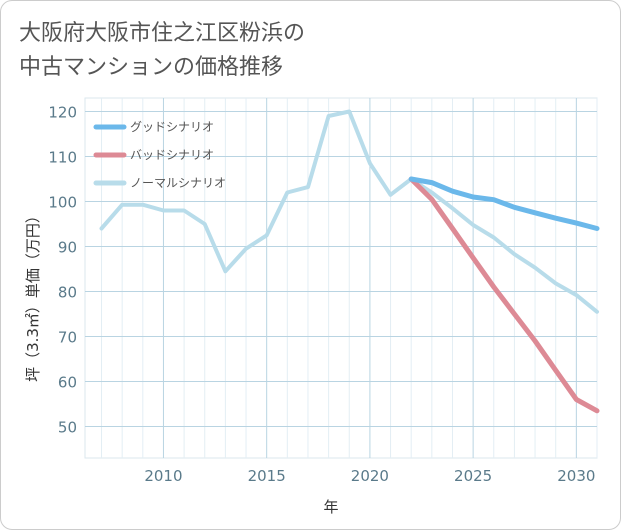 The height and width of the screenshot is (530, 621). I want to click on x-tick-label: 2020, so click(370, 476).